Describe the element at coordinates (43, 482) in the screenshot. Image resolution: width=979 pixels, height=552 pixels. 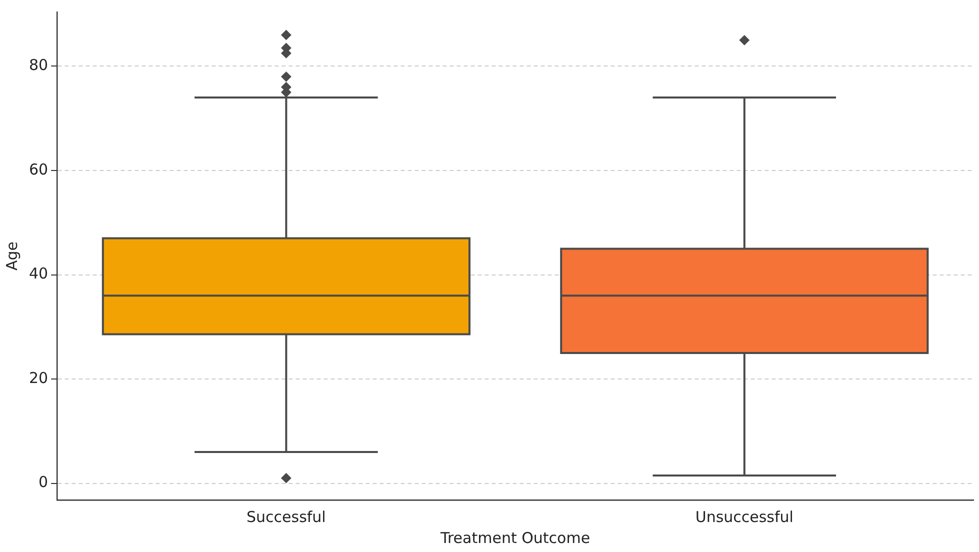
I see `y-tick-label: 0` at that location.